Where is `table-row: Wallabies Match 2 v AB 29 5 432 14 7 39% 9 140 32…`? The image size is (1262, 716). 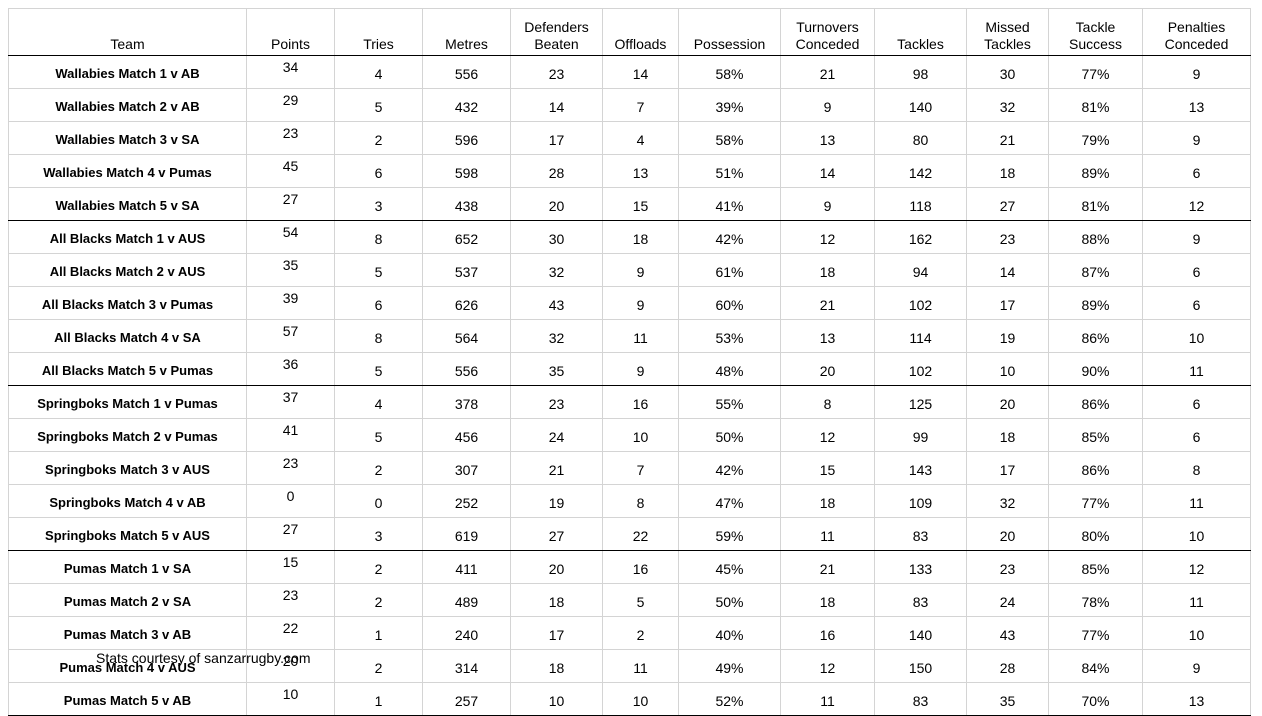 table-row: Wallabies Match 2 v AB 29 5 432 14 7 39% 9 140 32… is located at coordinates (629, 105).